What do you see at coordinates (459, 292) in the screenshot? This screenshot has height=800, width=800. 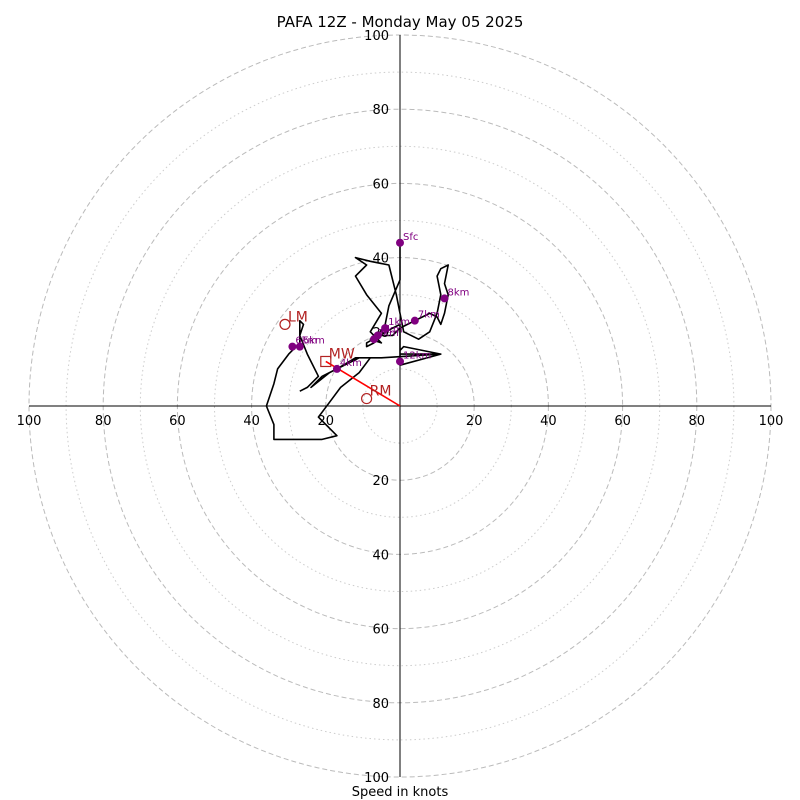 I see `height-label-8km: 8km` at bounding box center [459, 292].